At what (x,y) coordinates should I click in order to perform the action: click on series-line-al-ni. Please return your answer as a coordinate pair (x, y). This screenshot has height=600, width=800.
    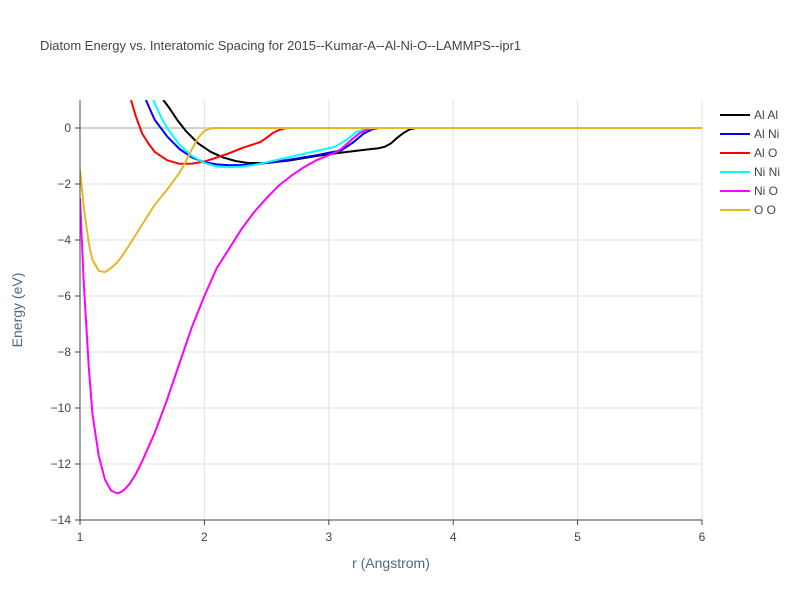
    Looking at the image, I should click on (423, 133).